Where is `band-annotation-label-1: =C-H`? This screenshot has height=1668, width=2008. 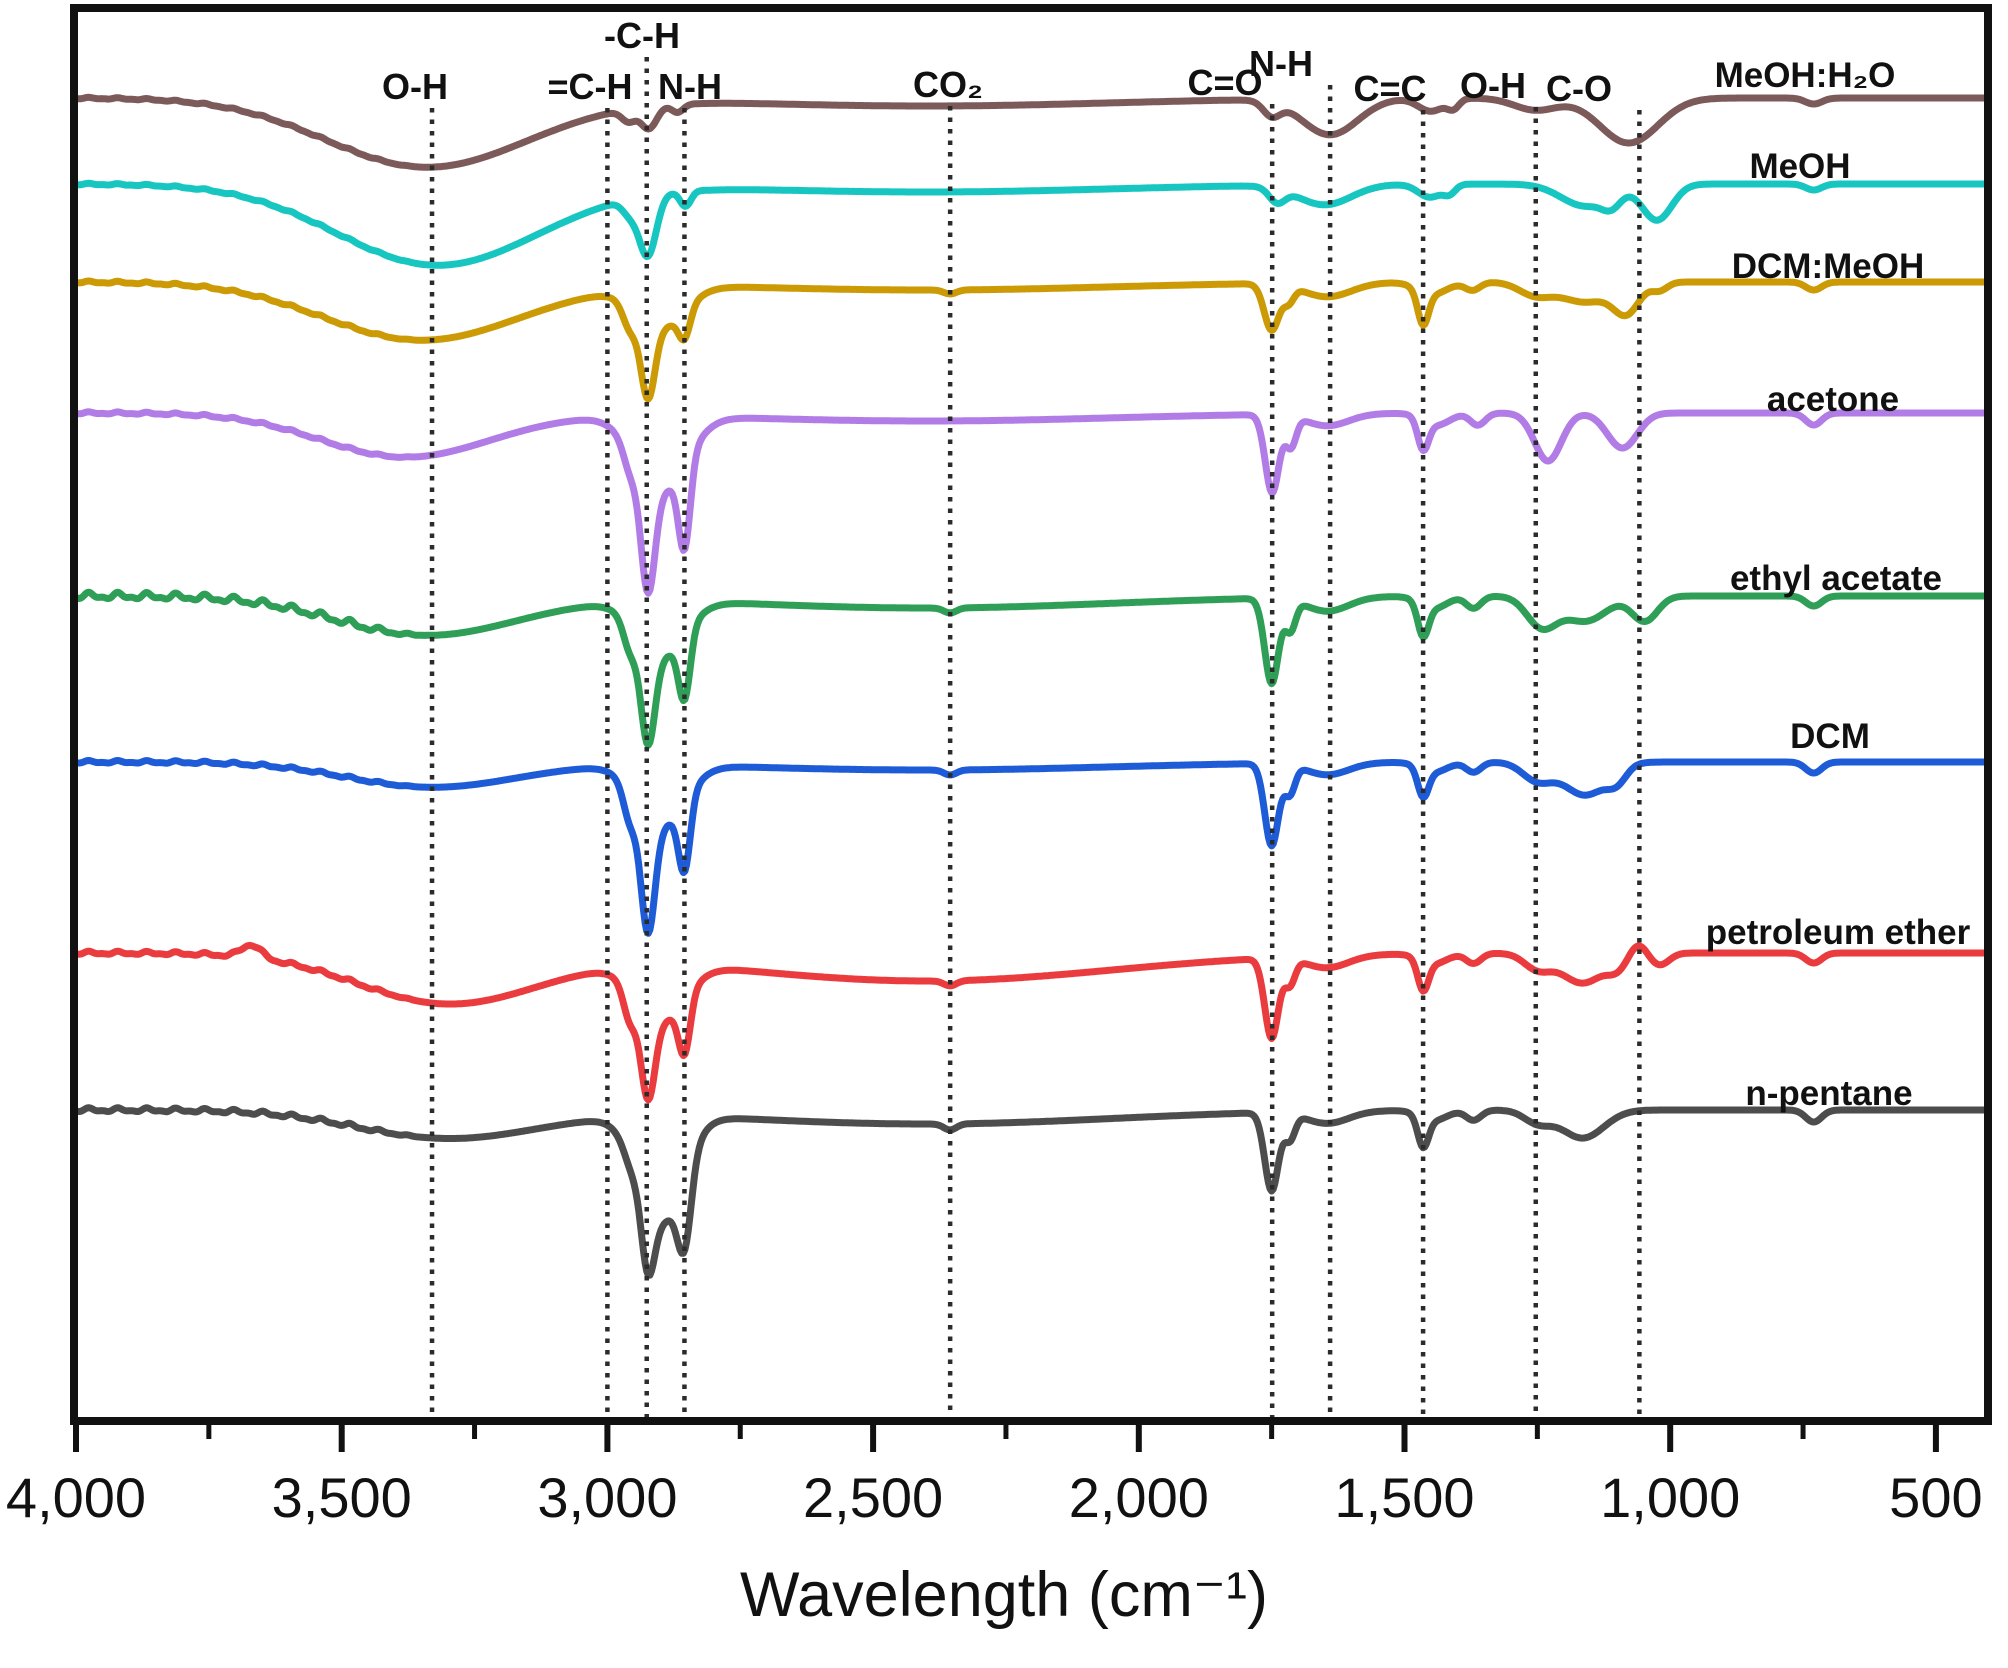
band-annotation-label-1: =C-H is located at coordinates (589, 86).